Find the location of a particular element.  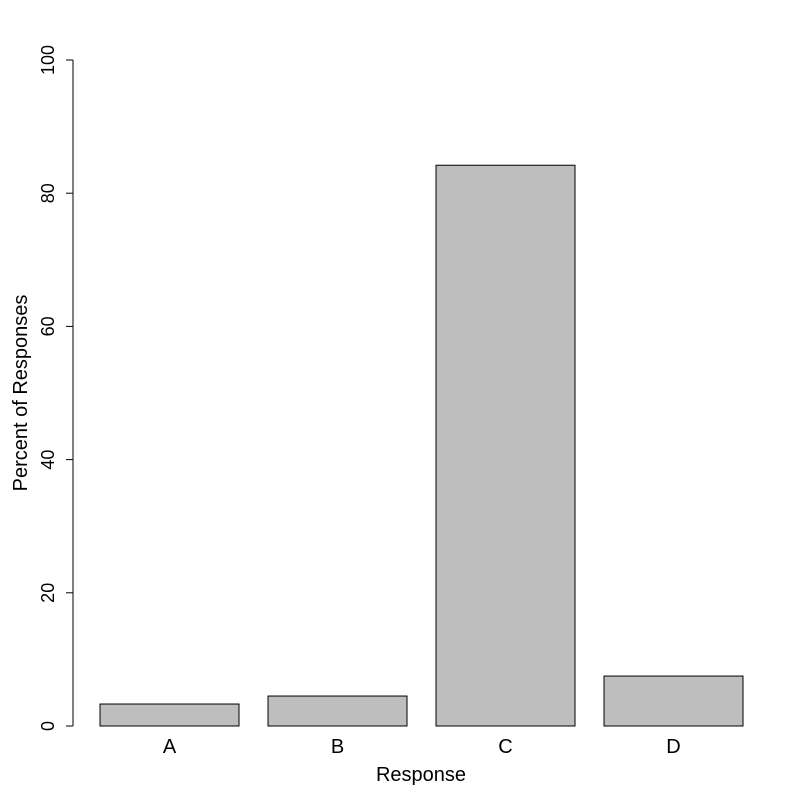

x-tick-label: C is located at coordinates (505, 747).